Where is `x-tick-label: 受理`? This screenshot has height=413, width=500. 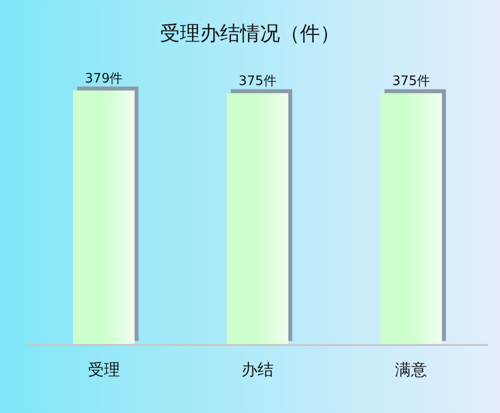 x-tick-label: 受理 is located at coordinates (104, 369).